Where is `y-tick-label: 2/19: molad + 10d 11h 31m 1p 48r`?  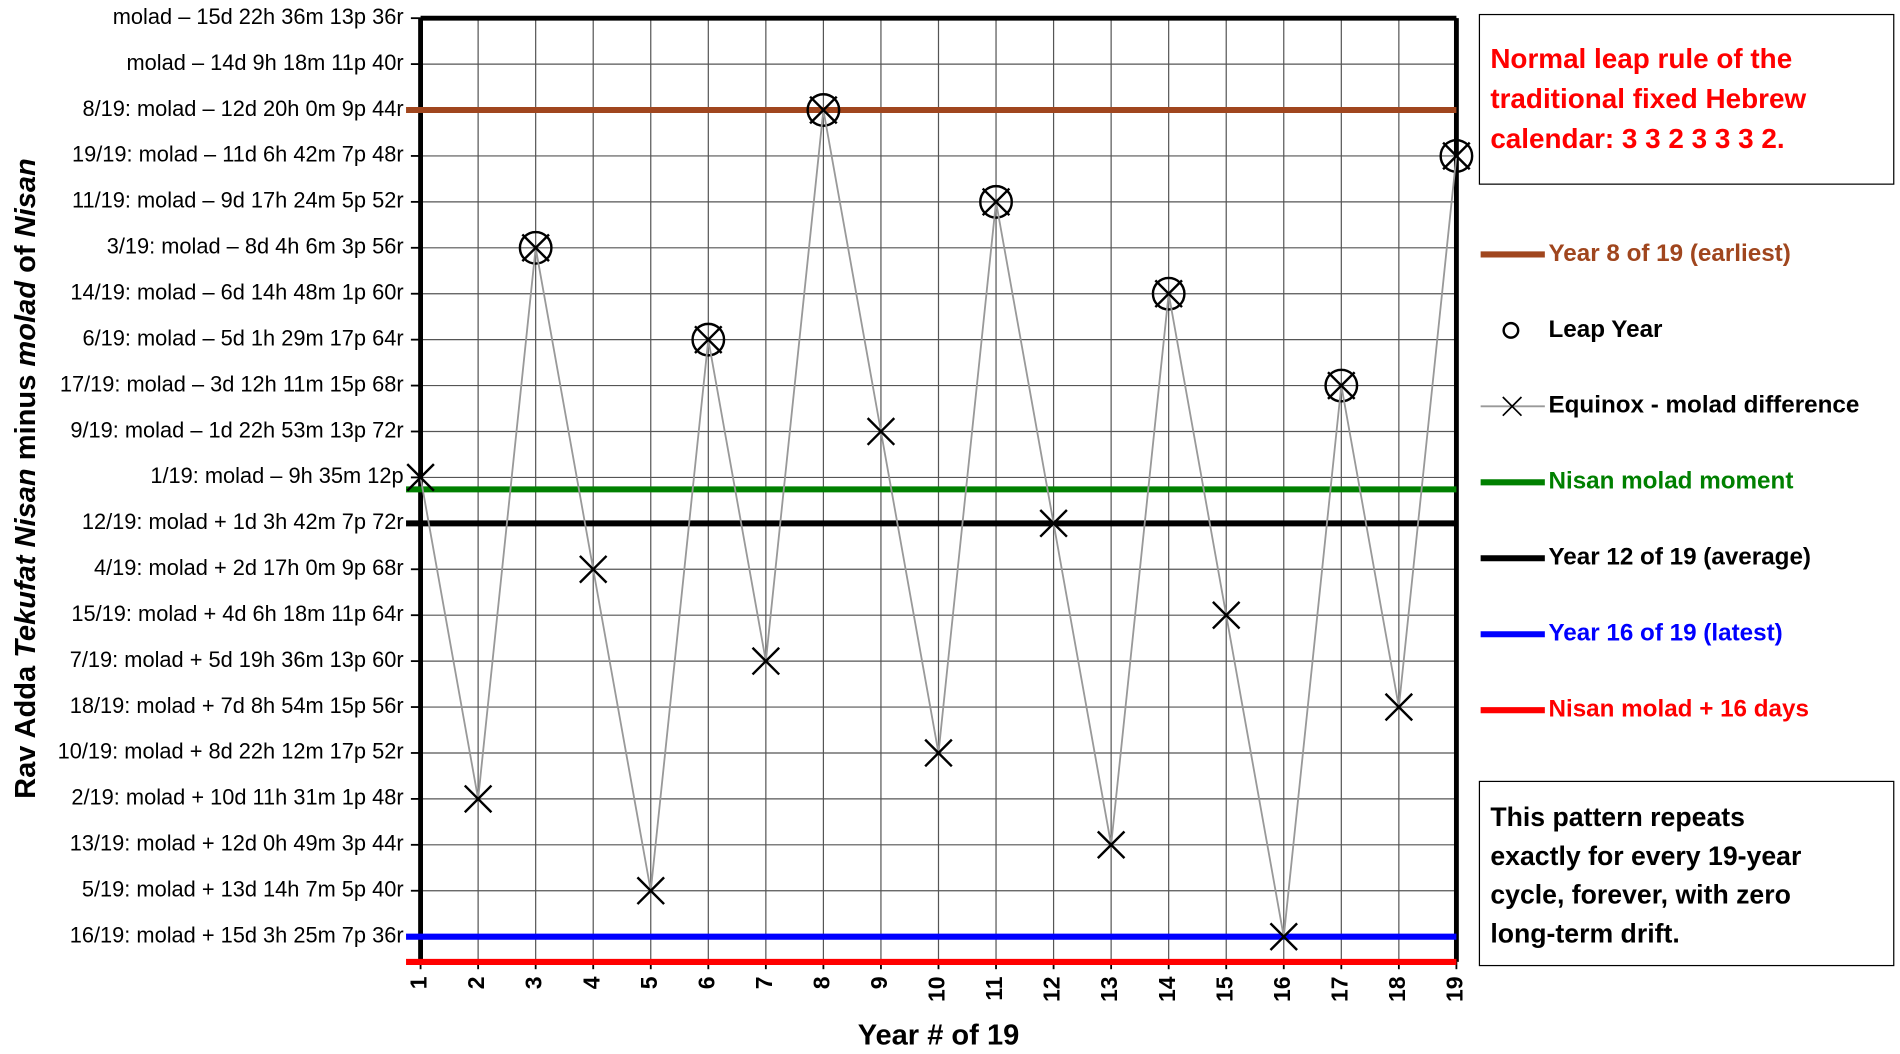
y-tick-label: 2/19: molad + 10d 11h 31m 1p 48r is located at coordinates (237, 797).